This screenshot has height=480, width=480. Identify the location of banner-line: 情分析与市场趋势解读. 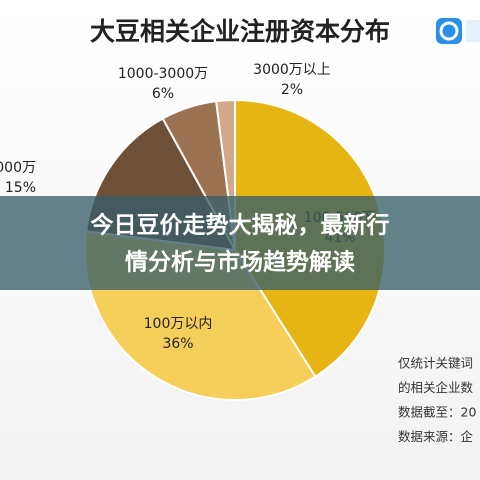
(240, 262).